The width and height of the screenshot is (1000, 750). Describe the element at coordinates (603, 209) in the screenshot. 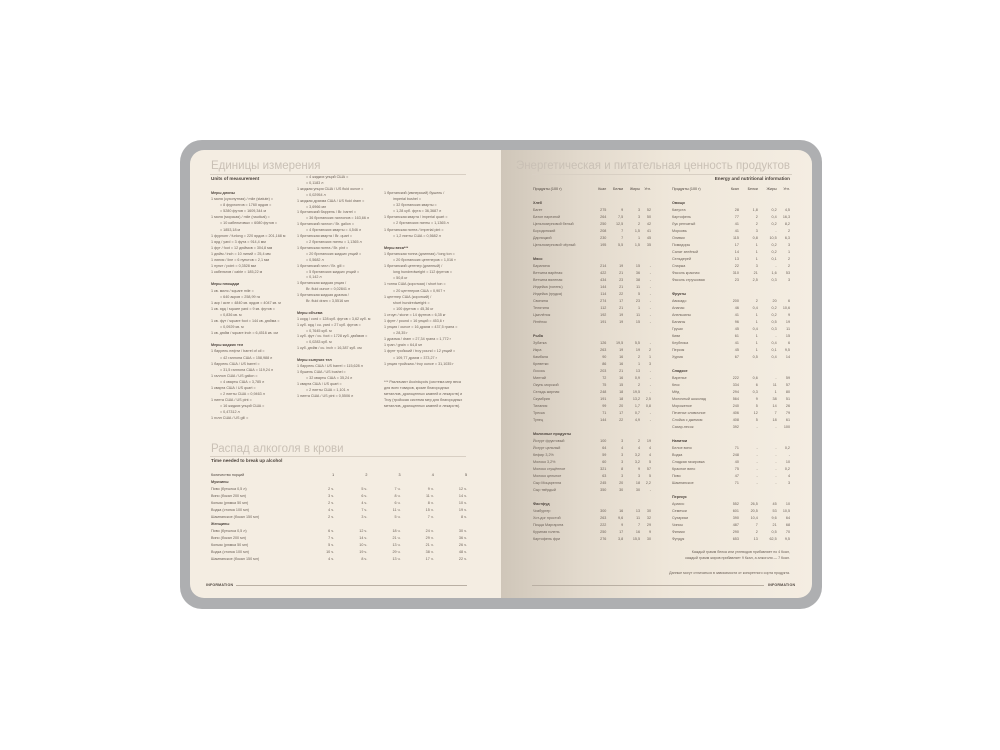

I see `value-cell: 275` at that location.